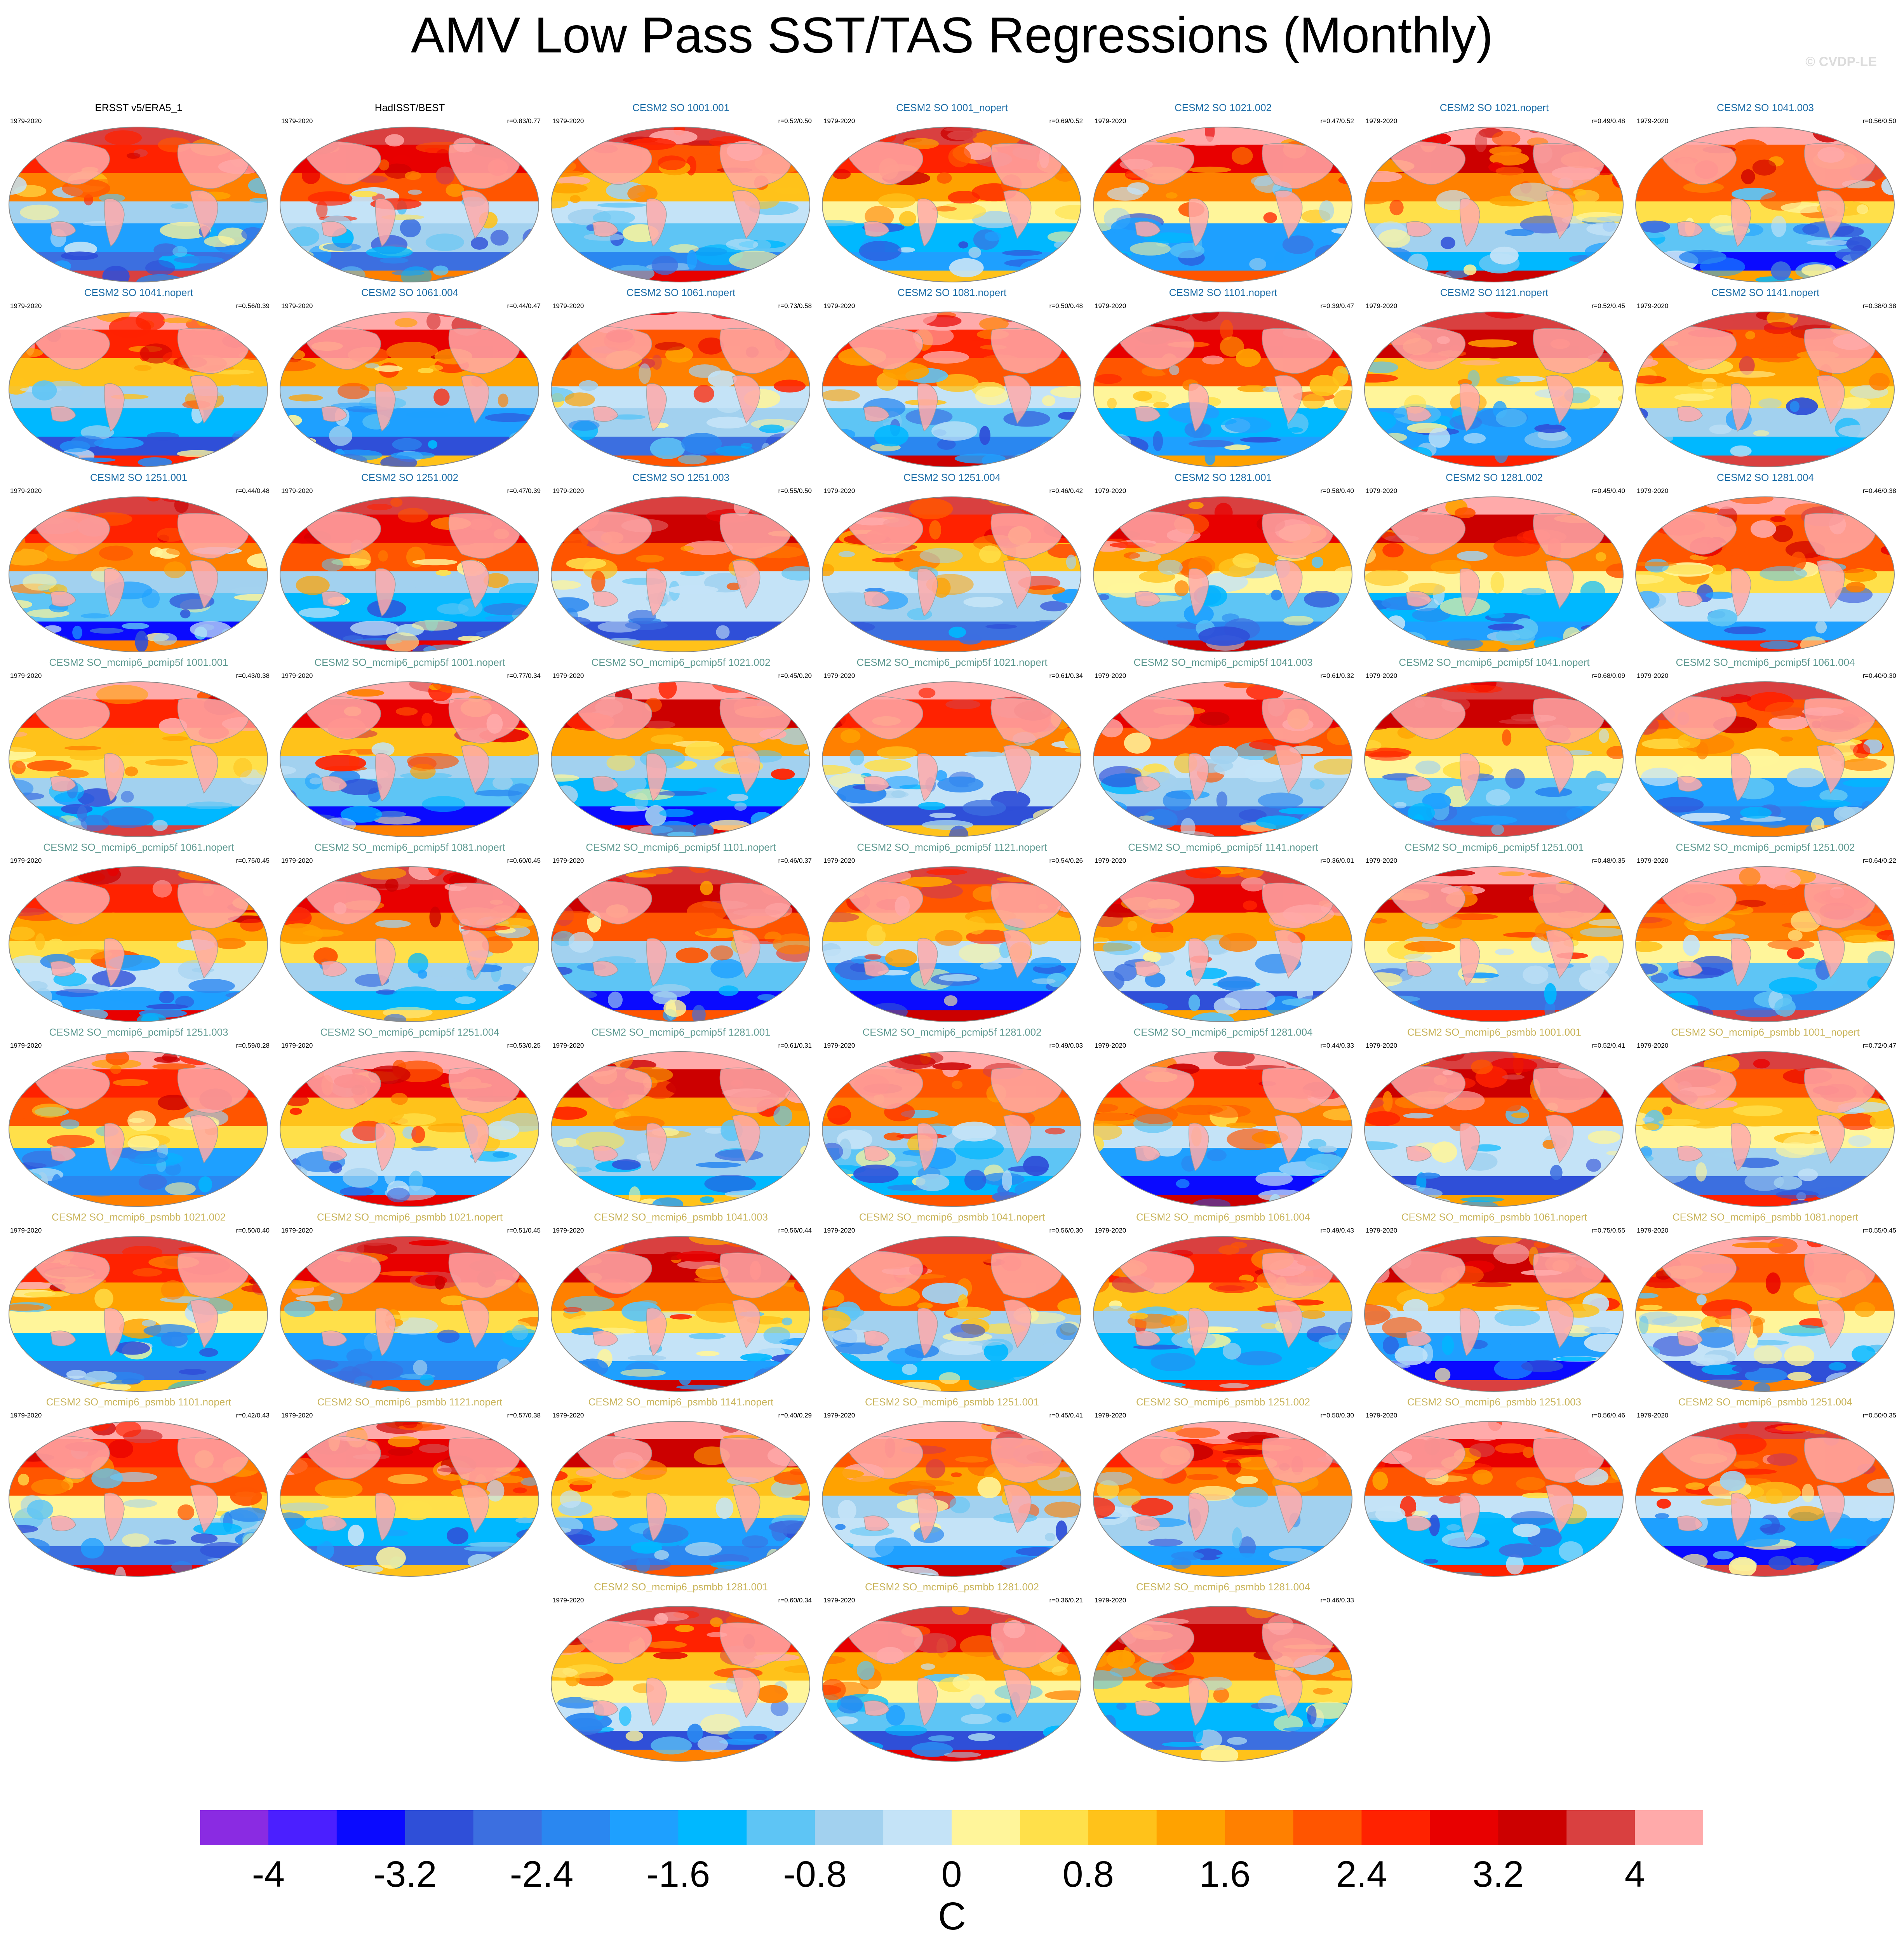 Image resolution: width=1904 pixels, height=1938 pixels. What do you see at coordinates (1494, 477) in the screenshot?
I see `panel-title: CESM2 SO 1281.002` at bounding box center [1494, 477].